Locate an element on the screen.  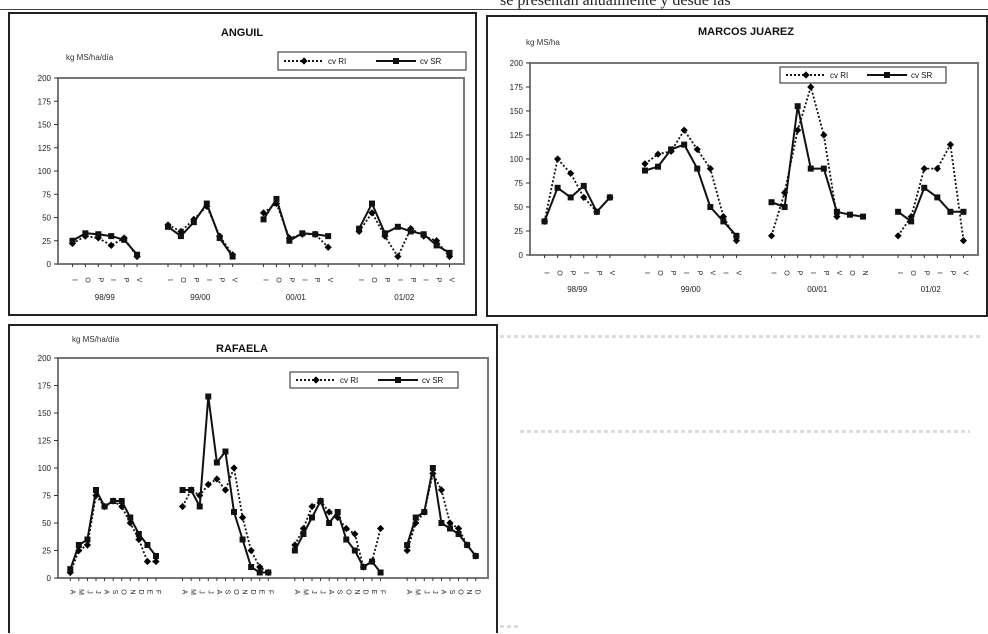
chart-title: ANGUIL is located at coordinates (242, 33).